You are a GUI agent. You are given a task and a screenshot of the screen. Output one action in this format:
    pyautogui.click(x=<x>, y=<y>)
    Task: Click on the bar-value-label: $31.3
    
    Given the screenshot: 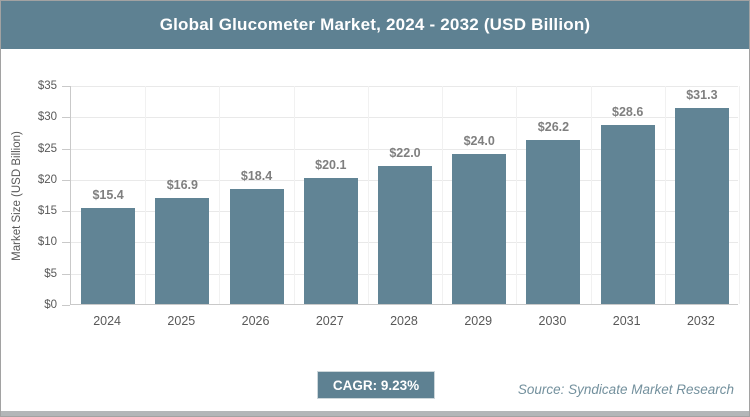 What is the action you would take?
    pyautogui.click(x=702, y=95)
    